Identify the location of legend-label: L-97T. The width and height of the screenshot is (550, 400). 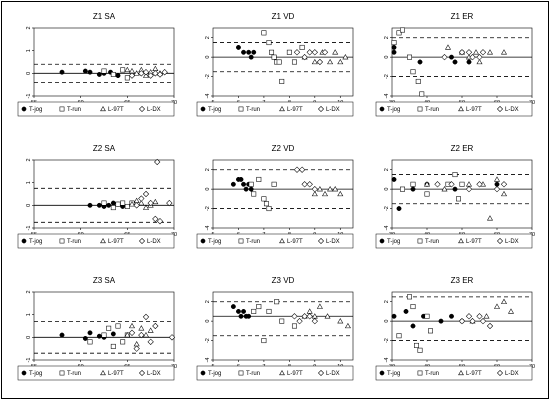
(295, 110).